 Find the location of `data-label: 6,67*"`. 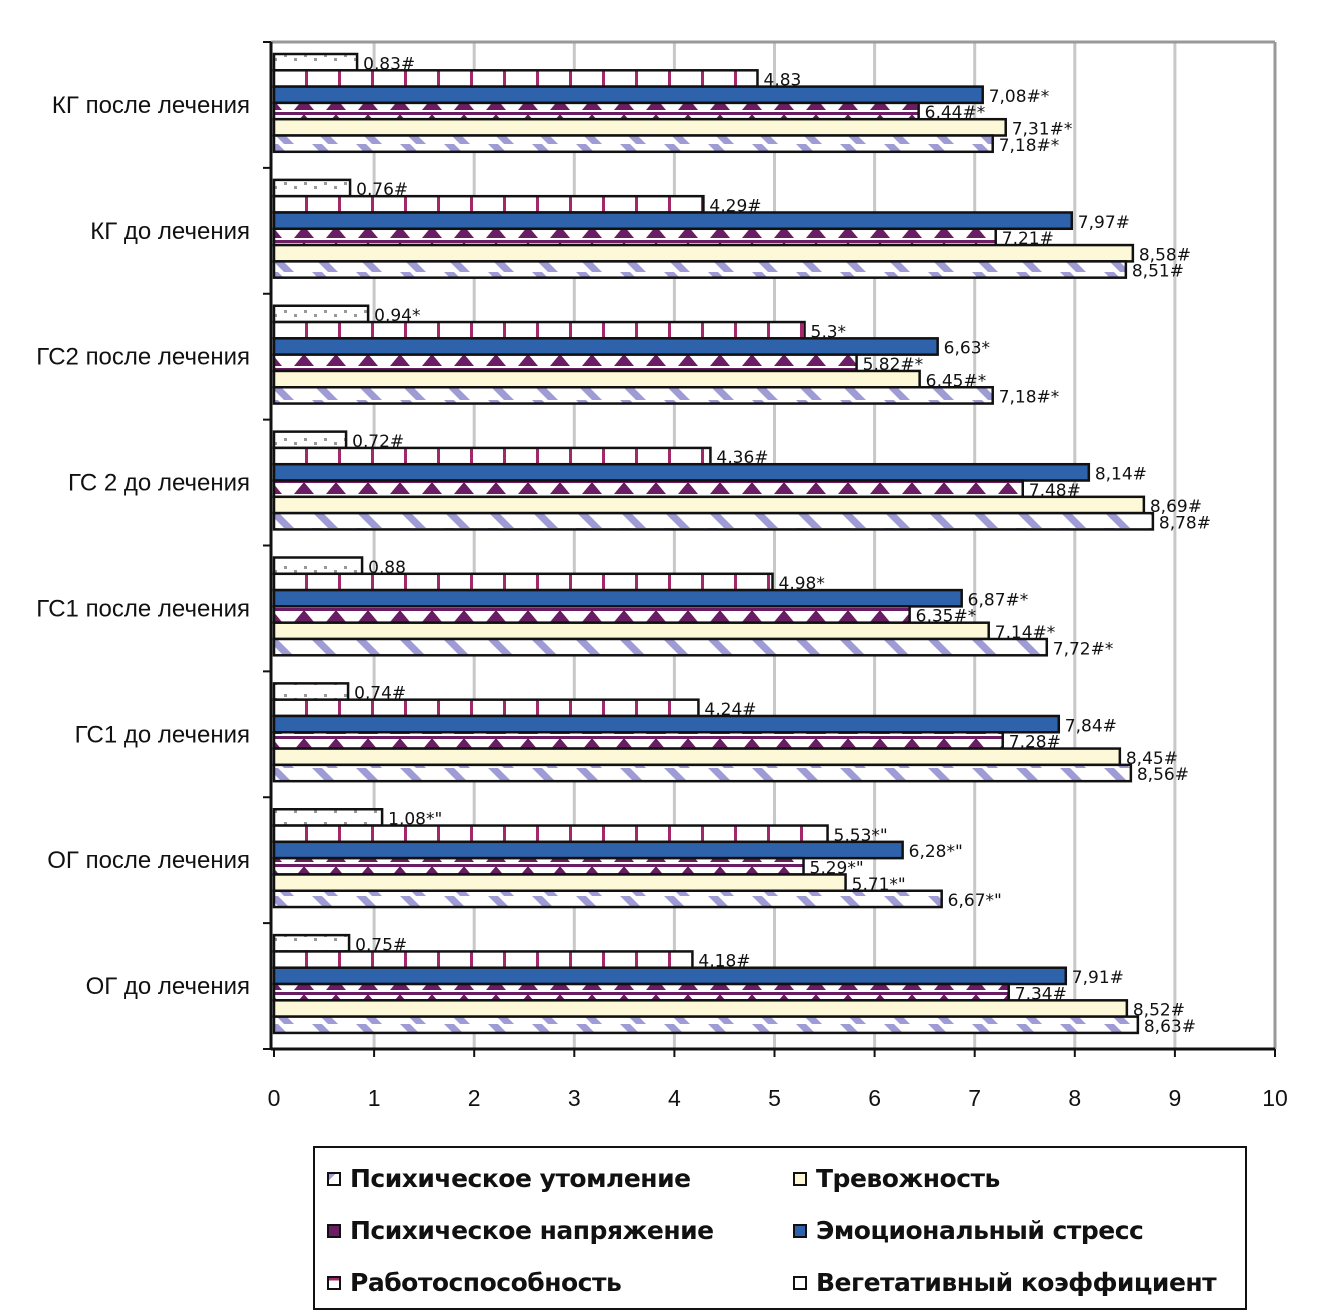

data-label: 6,67*" is located at coordinates (975, 901).